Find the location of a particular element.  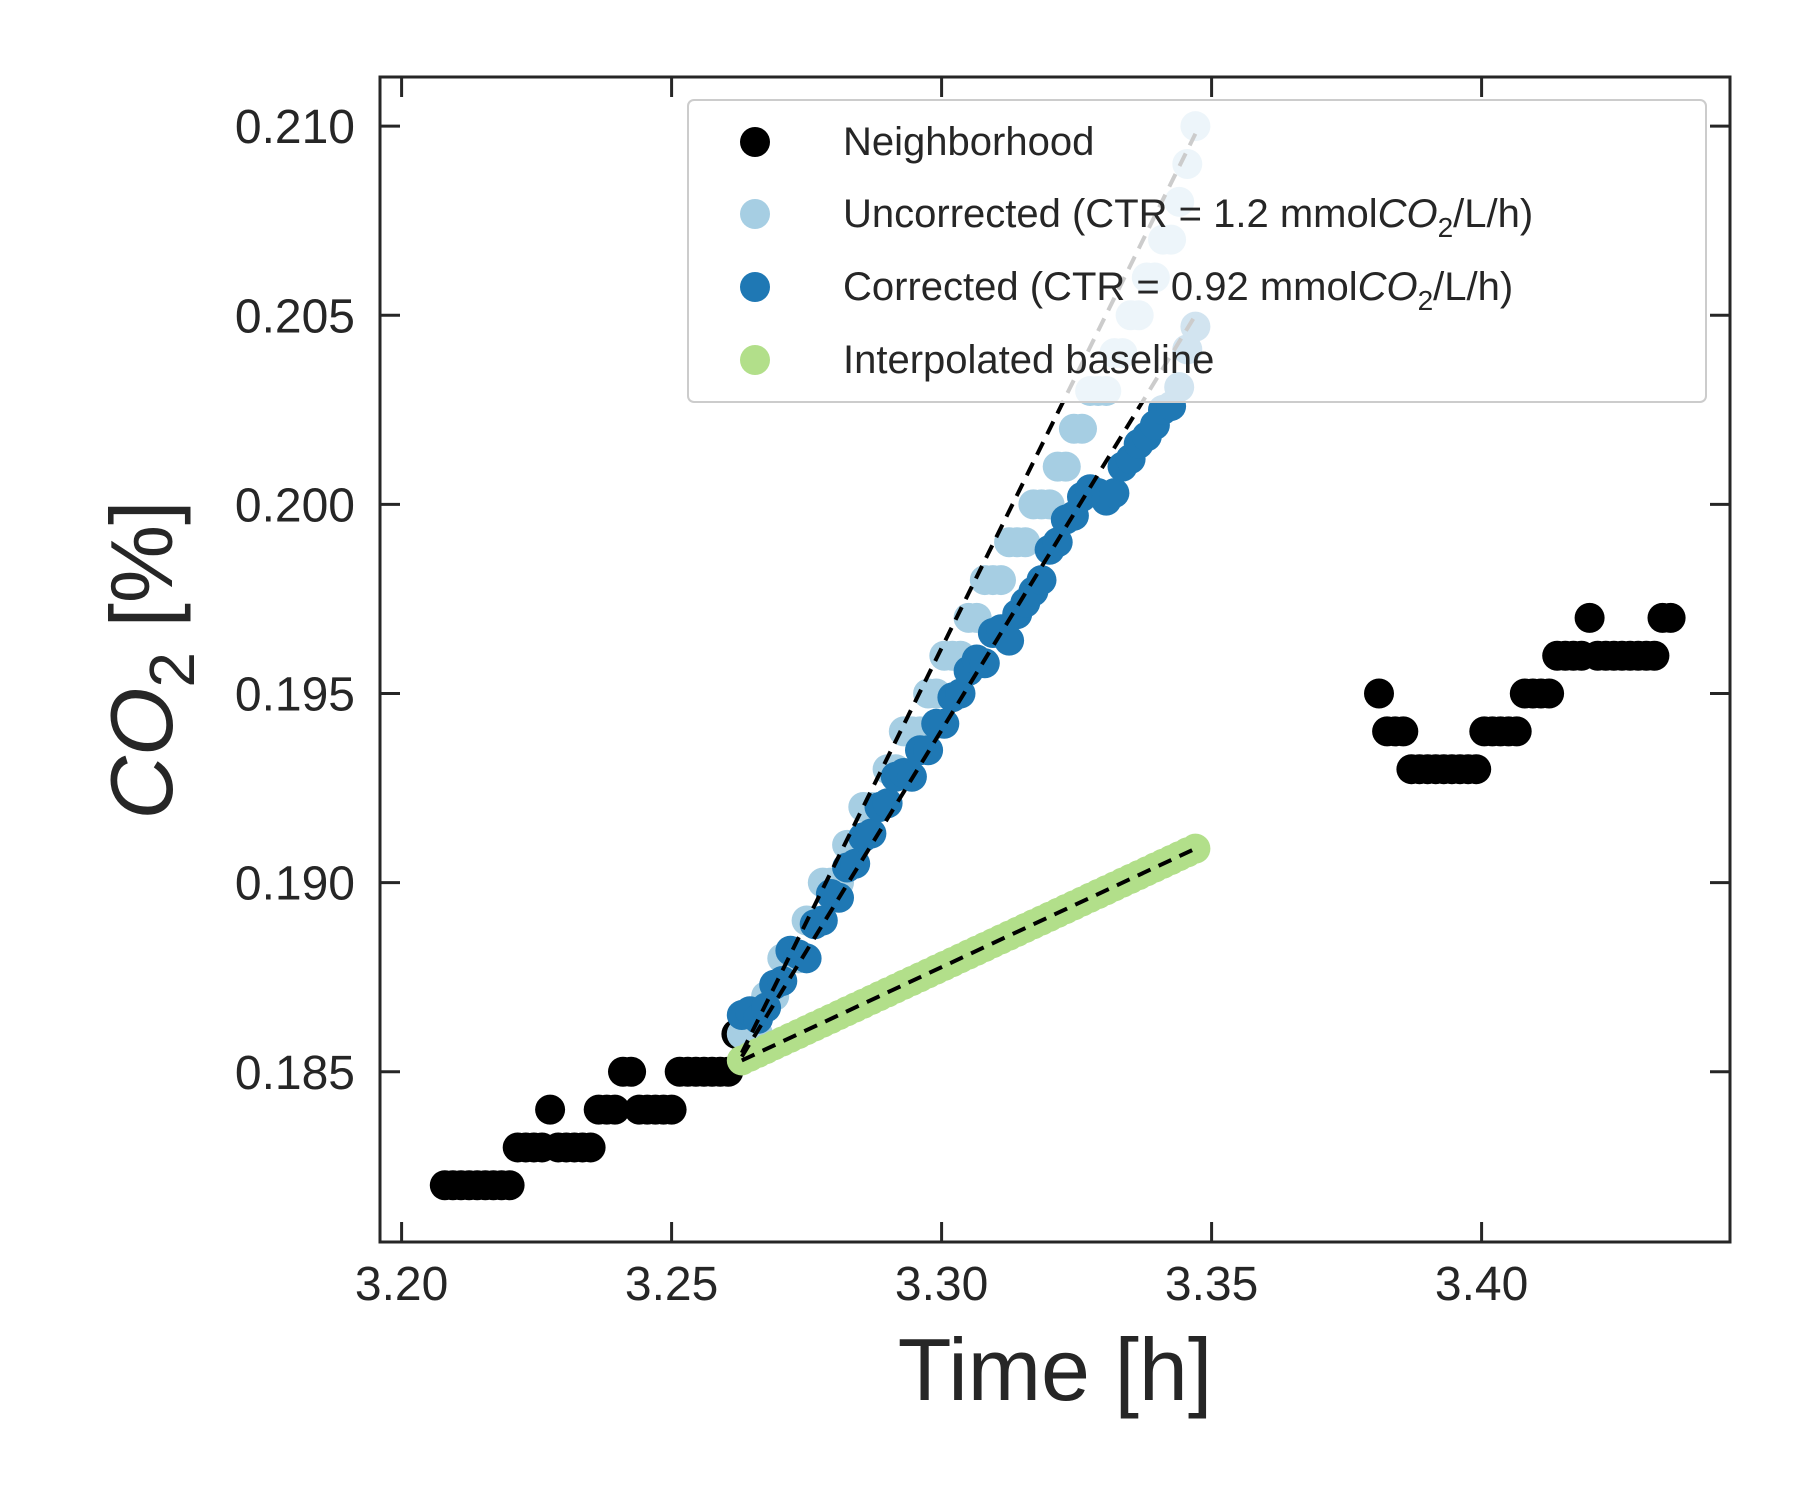

legend-marker-baseline is located at coordinates (755, 360).